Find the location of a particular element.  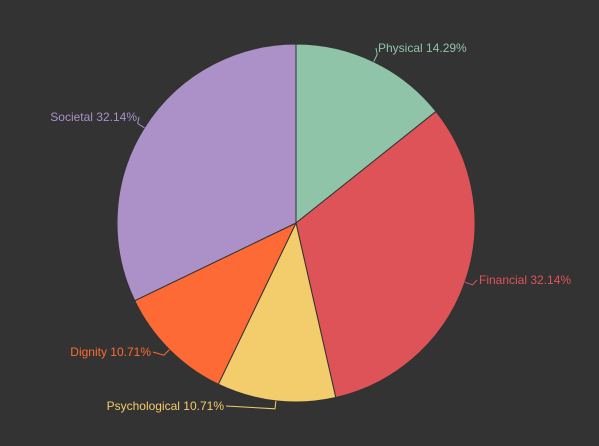

leader-line-dignity is located at coordinates (161, 352).